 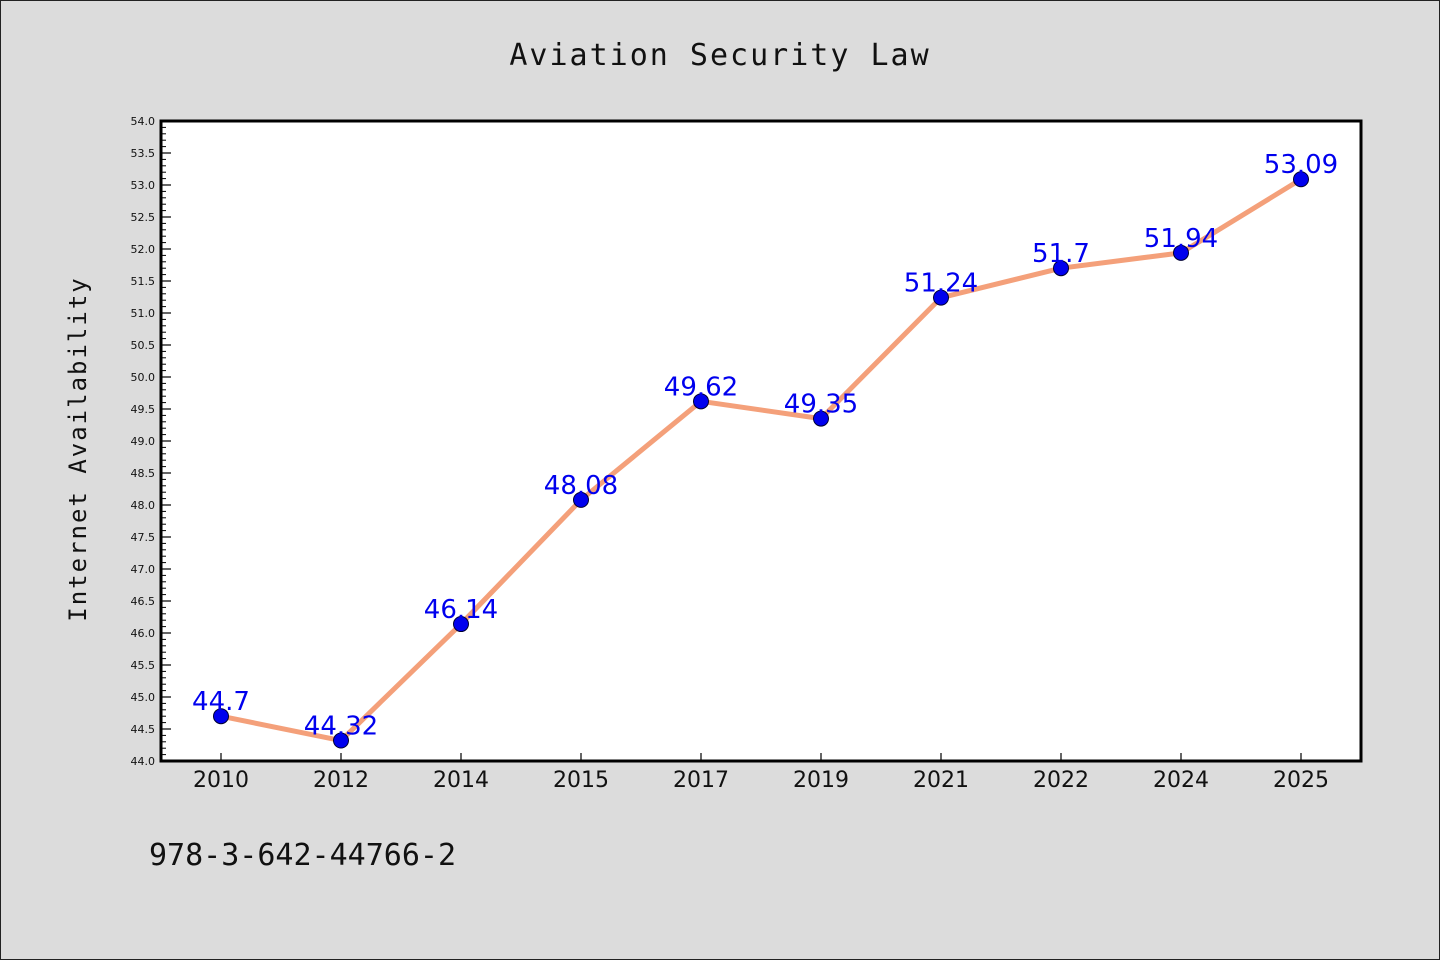 I want to click on x-tick-label: 2017, so click(x=701, y=780).